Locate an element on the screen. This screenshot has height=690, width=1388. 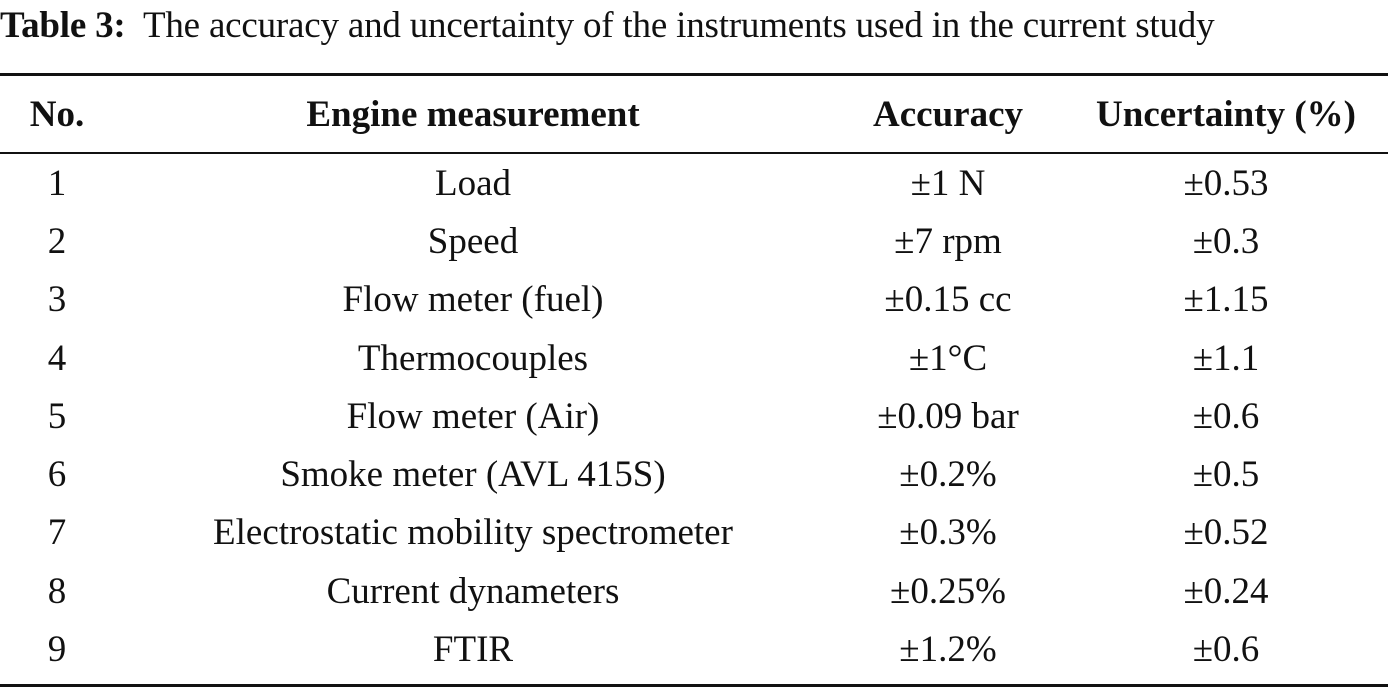
table-row: 9 FTIR ±1.2% ±0.6 is located at coordinates (694, 649).